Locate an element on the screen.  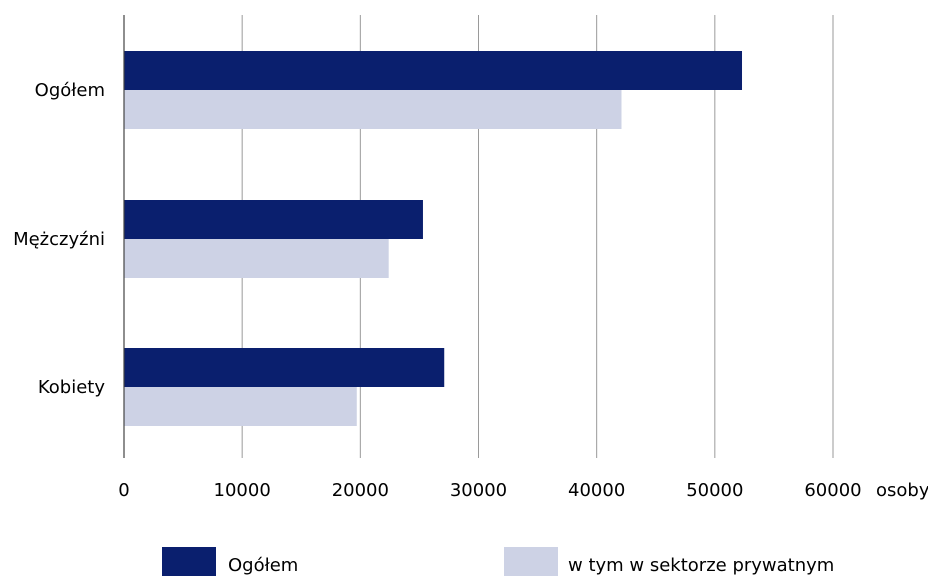
x-tick-label: 10000 is located at coordinates (242, 490).